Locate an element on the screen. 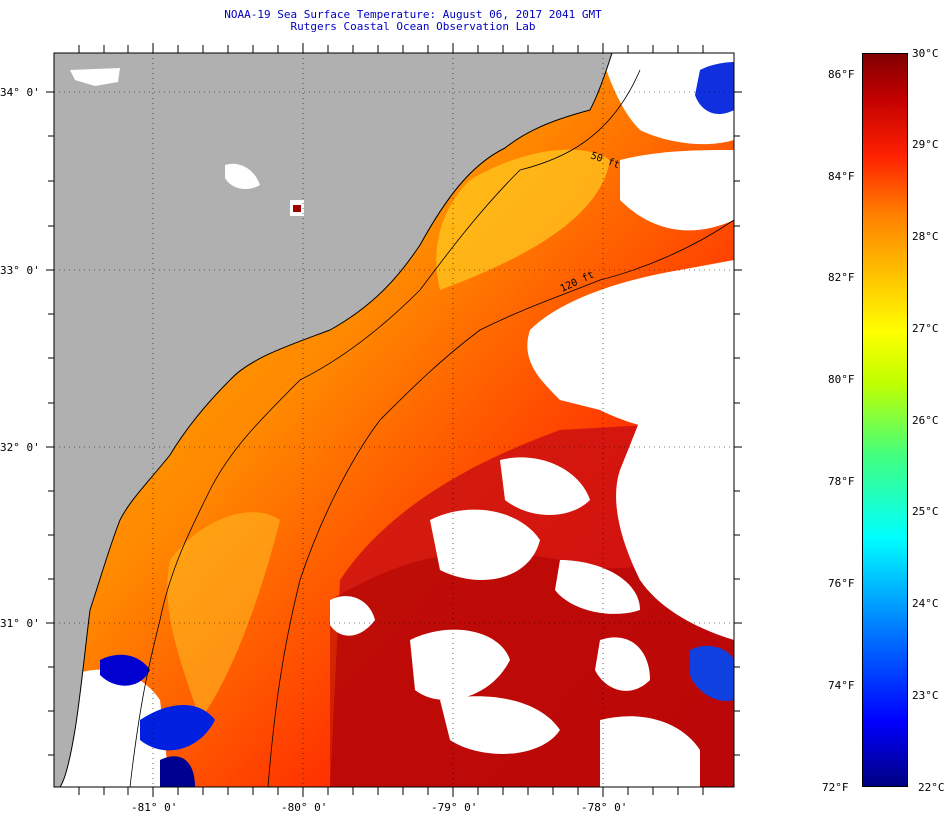  legend-f-80: 80°F is located at coordinates (841, 379).